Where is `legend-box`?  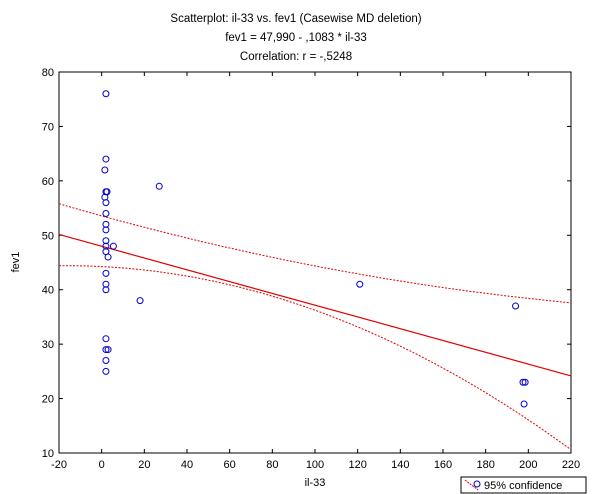 legend-box is located at coordinates (523, 485).